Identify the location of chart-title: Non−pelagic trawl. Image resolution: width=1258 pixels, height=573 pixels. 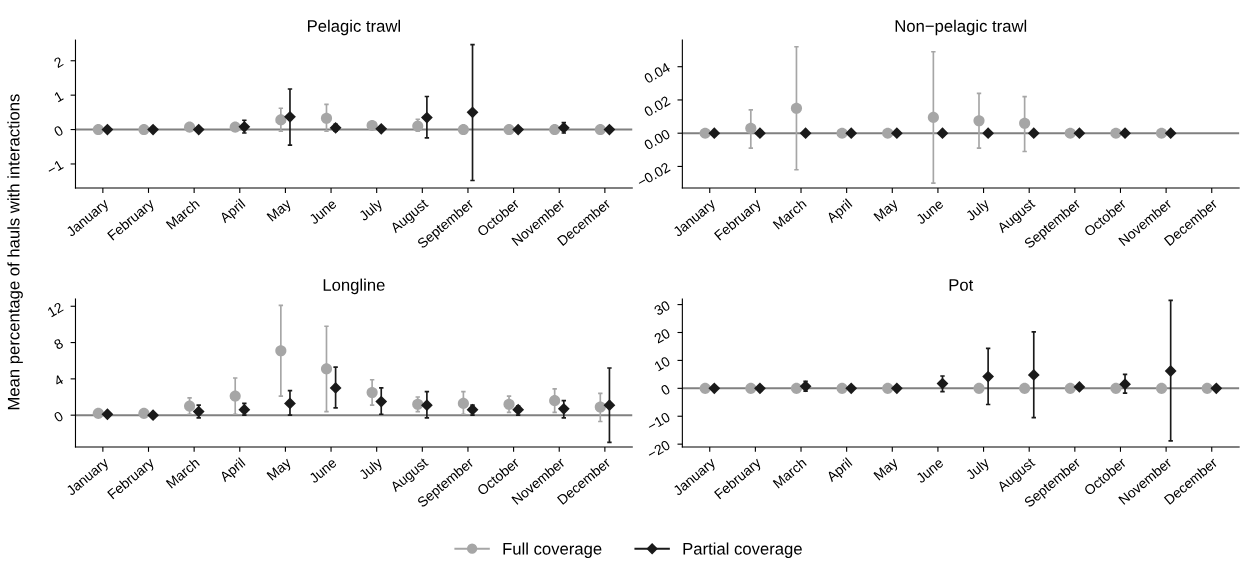
(961, 27).